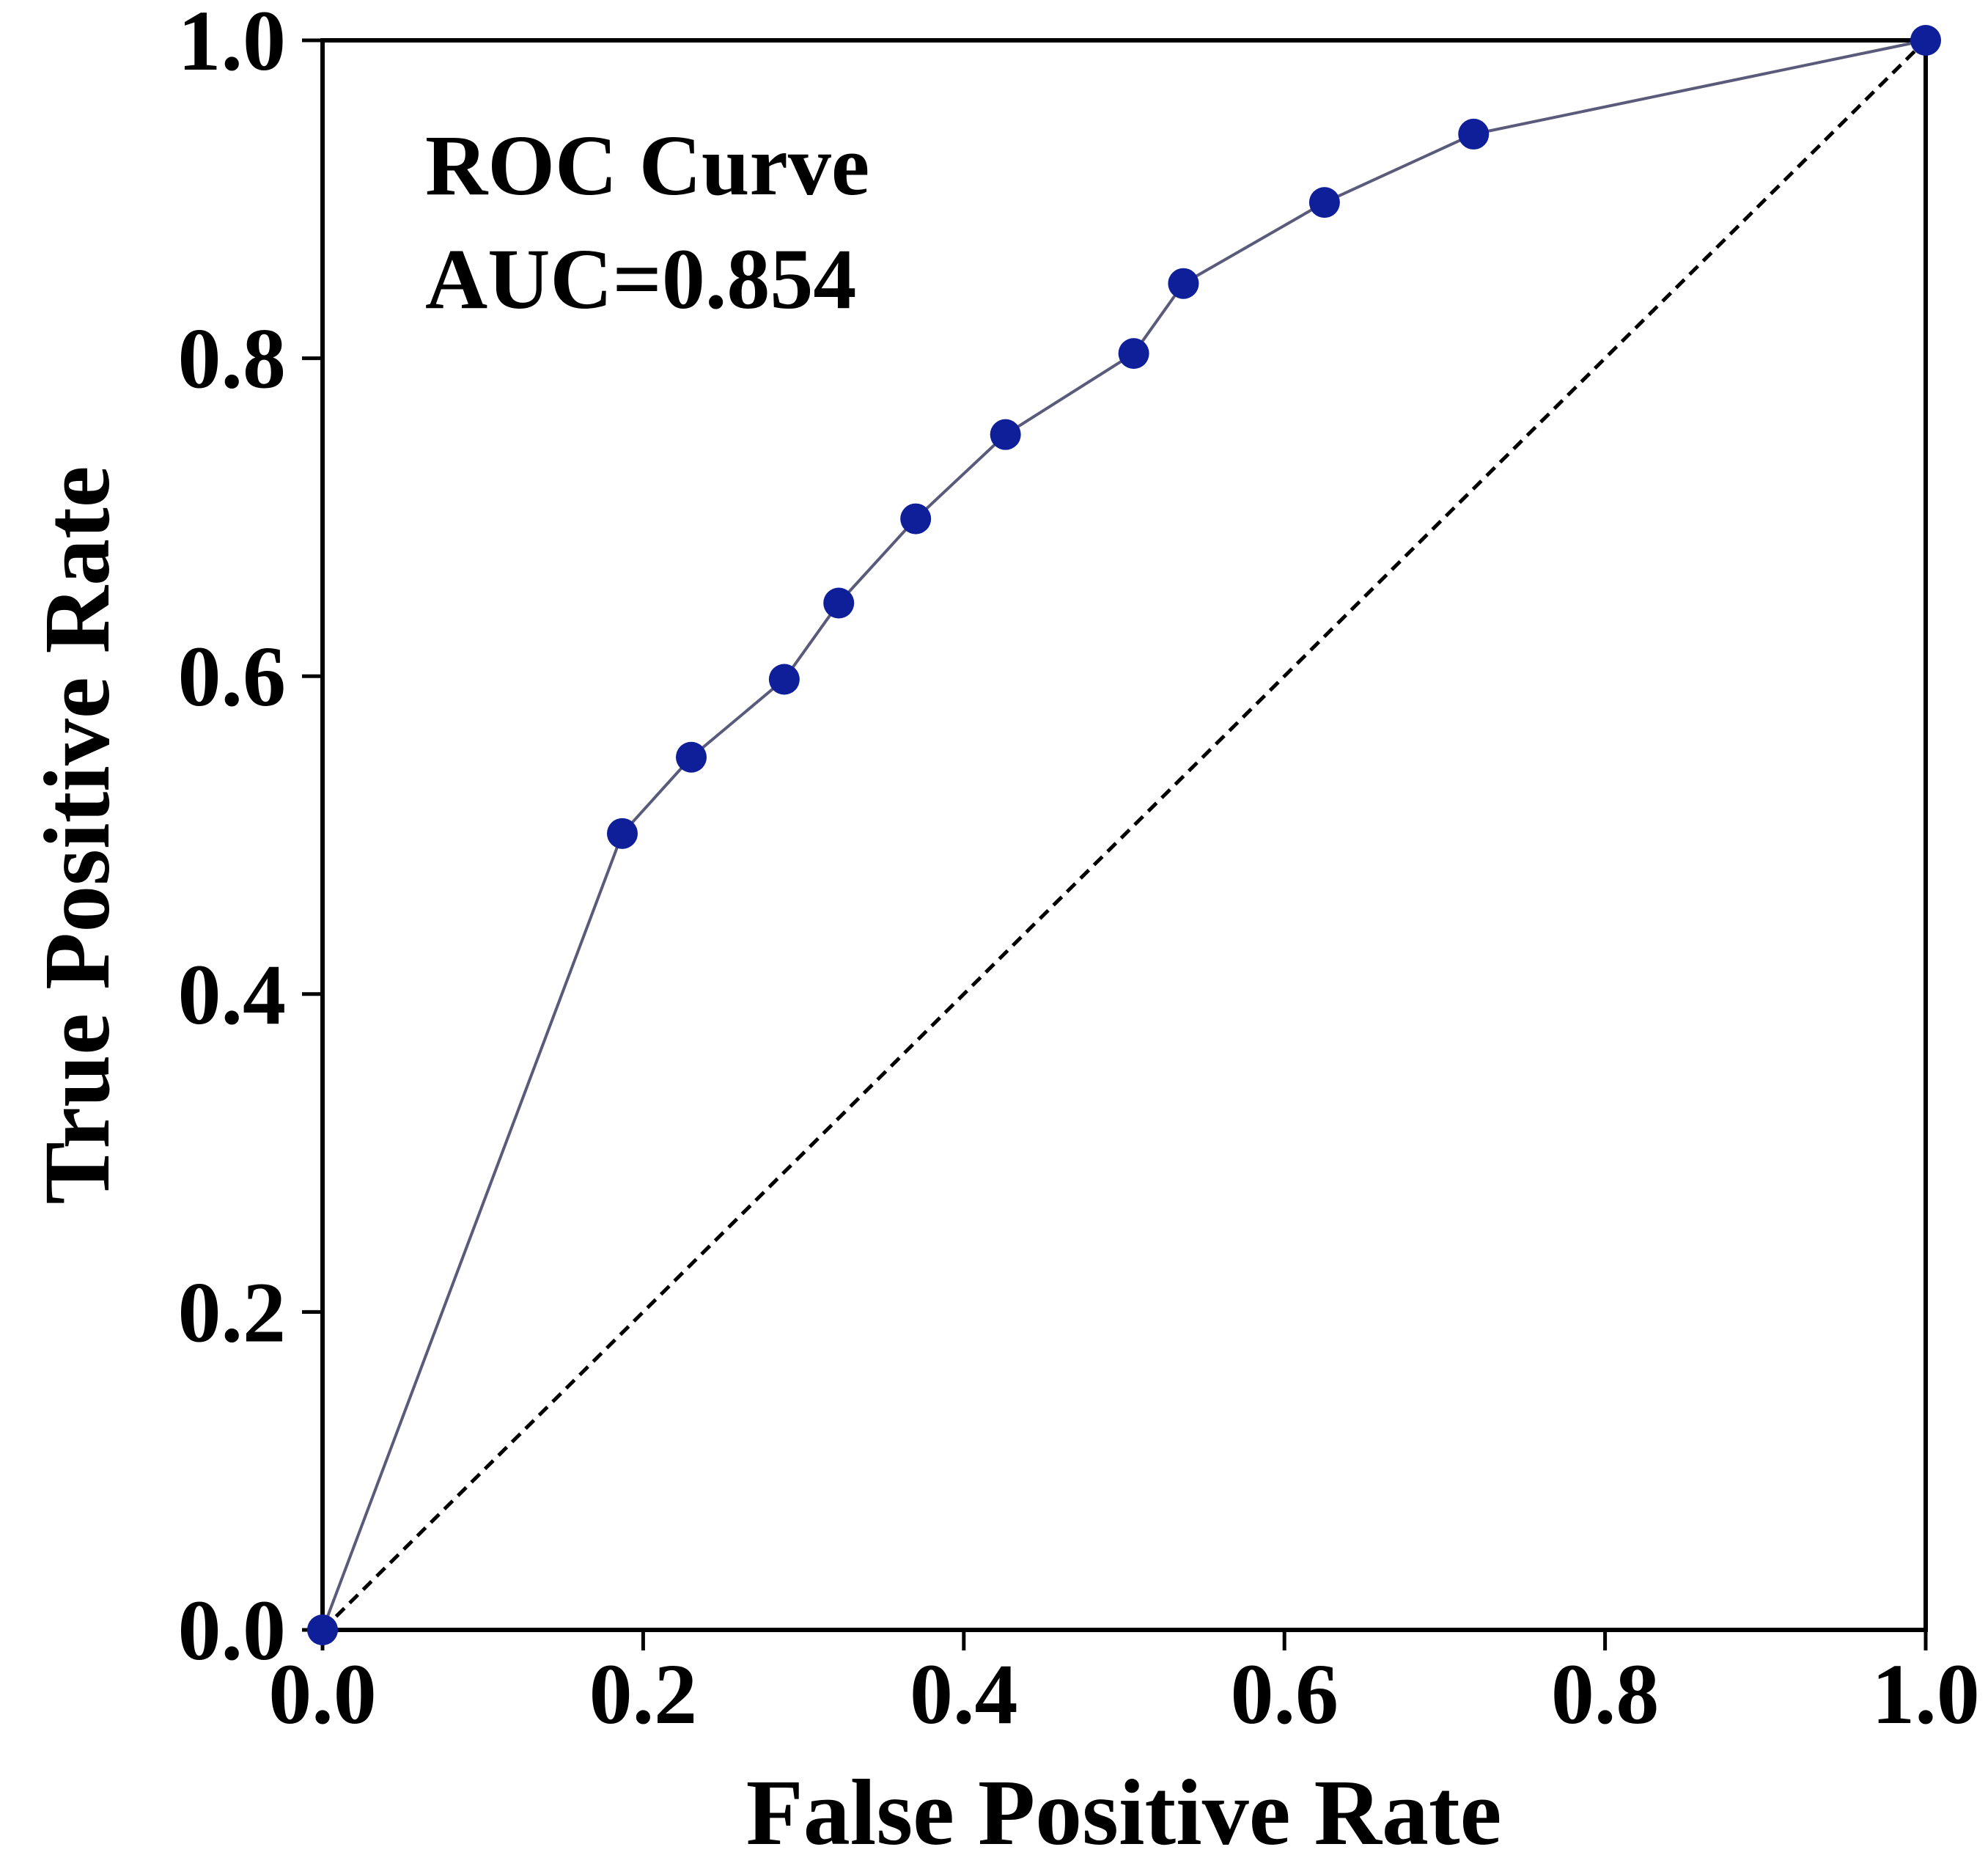  I want to click on x-axis: 0.0 0.2 0.4 0.6 0.8 1.0, so click(1124, 1686).